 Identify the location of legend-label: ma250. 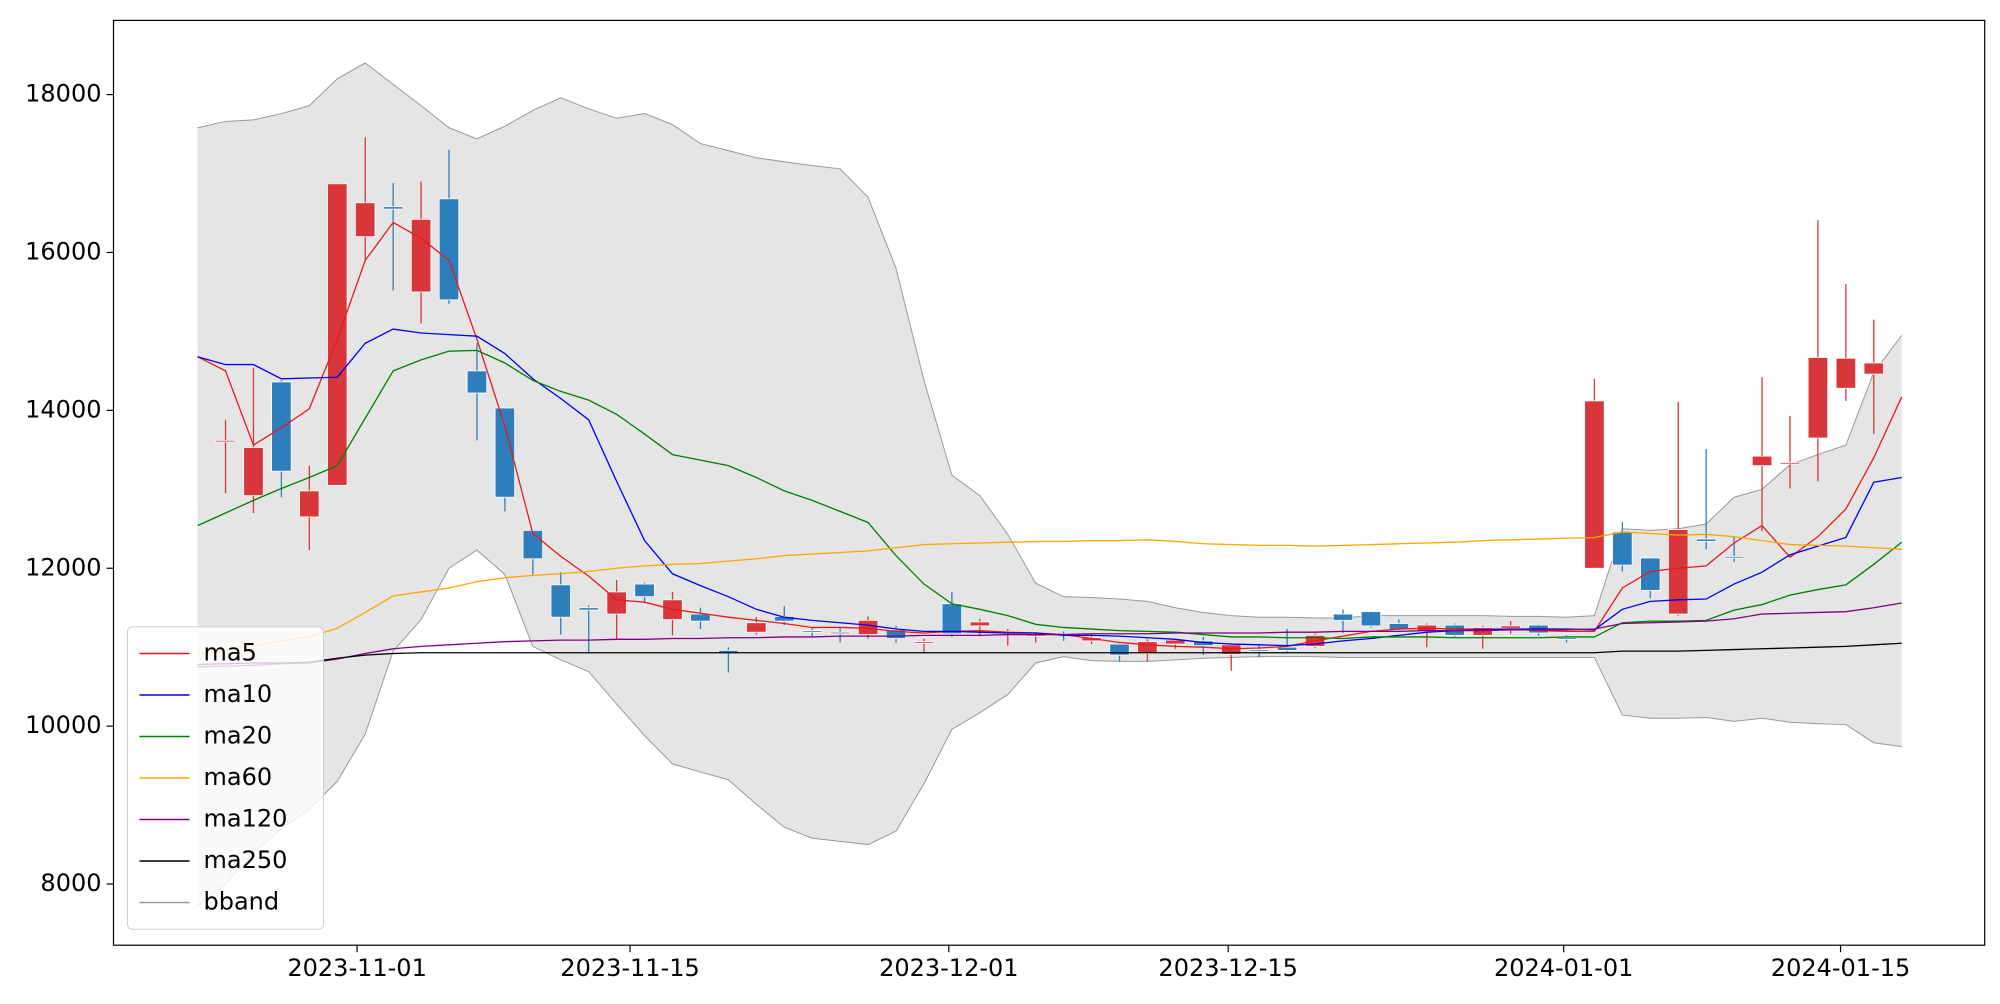
(246, 860).